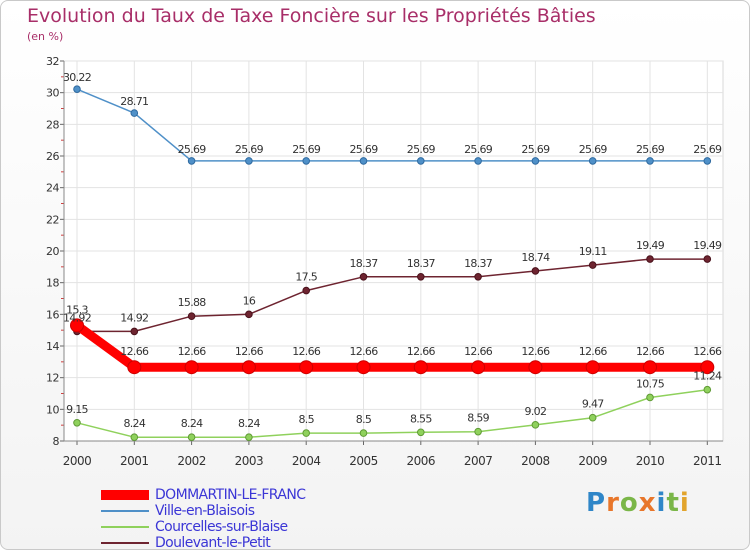 This screenshot has width=750, height=551. Describe the element at coordinates (125, 511) in the screenshot. I see `legend-swatch-ville` at that location.